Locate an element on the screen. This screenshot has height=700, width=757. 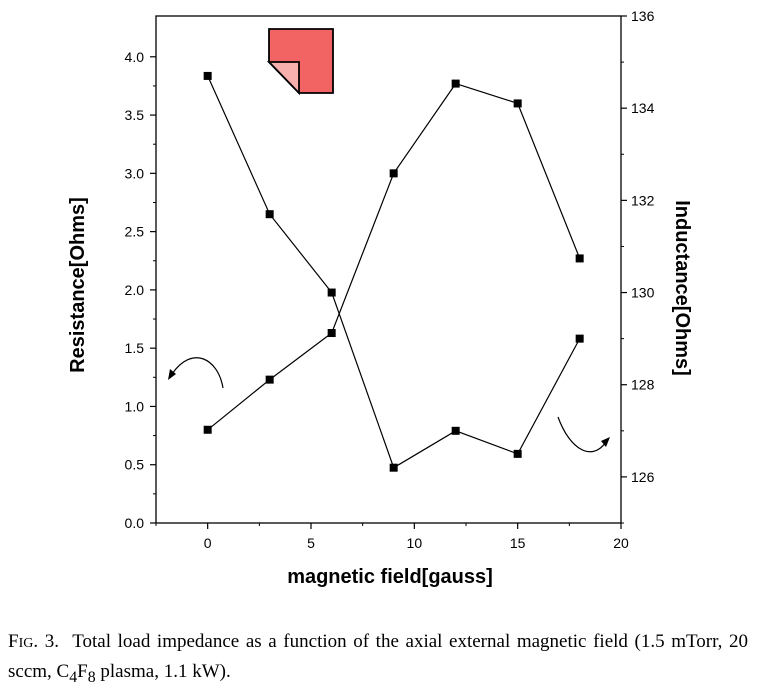
right-axis-title: Inductance[Ohms] is located at coordinates (682, 288).